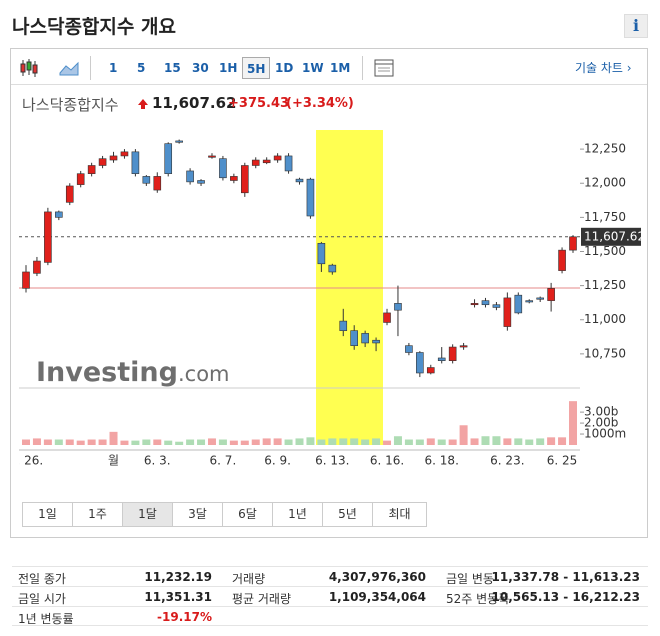 Image resolution: width=660 pixels, height=636 pixels. What do you see at coordinates (399, 514) in the screenshot?
I see `period-button: 최대` at bounding box center [399, 514].